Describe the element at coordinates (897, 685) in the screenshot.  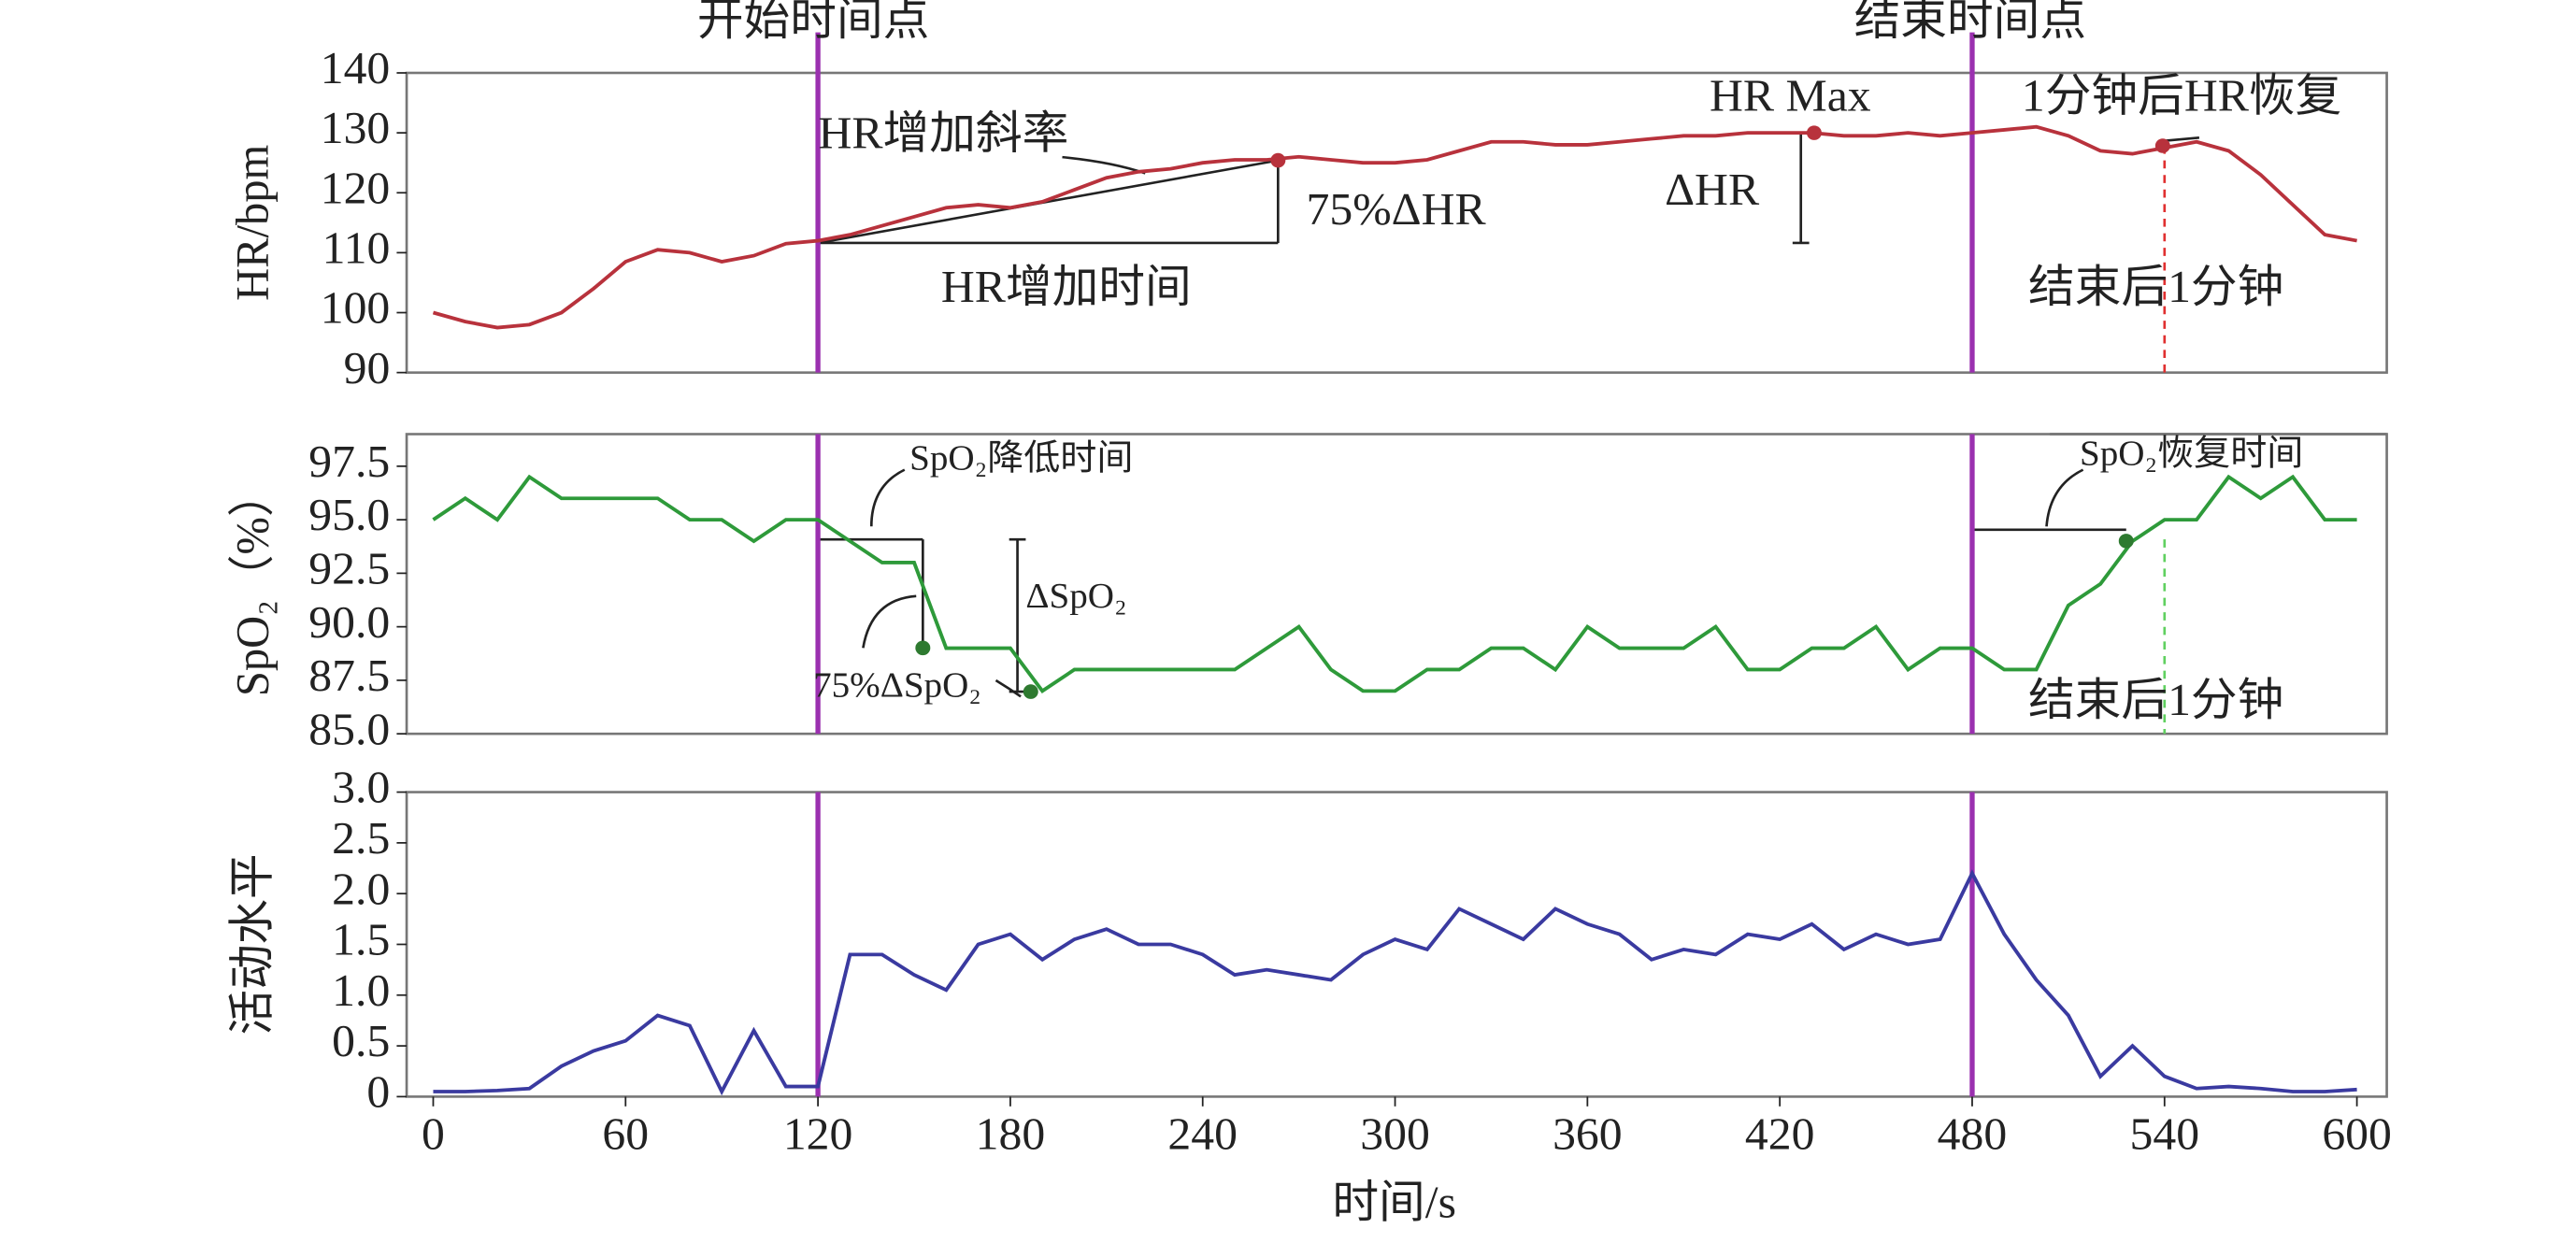
I see `annotation: 75%ΔSpO₂` at that location.